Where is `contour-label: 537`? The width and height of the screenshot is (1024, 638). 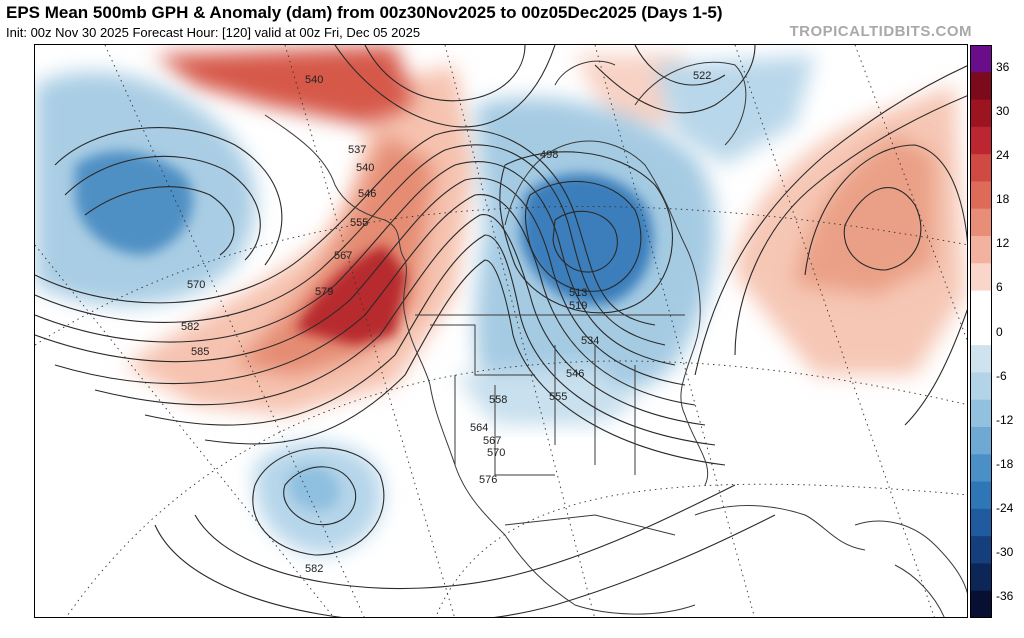
contour-label: 537 is located at coordinates (357, 150).